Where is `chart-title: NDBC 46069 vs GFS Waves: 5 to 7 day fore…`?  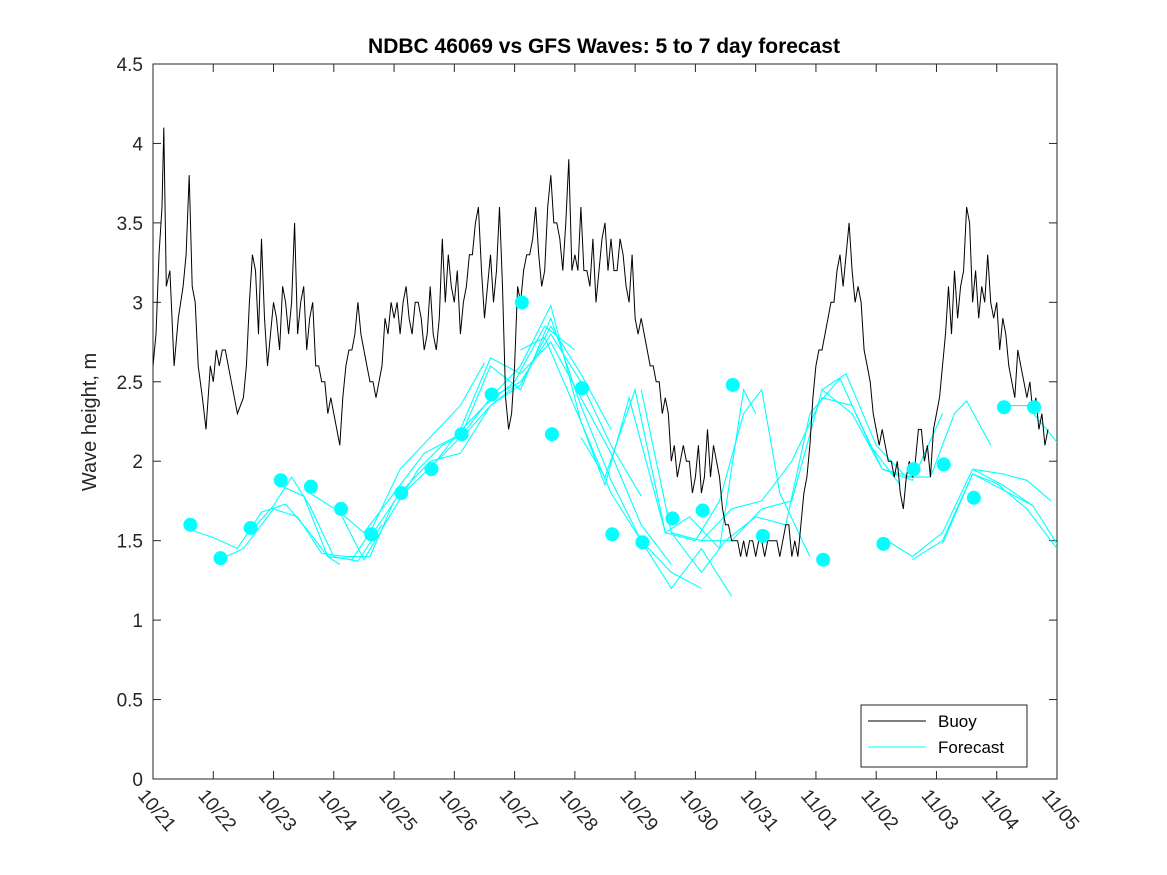
chart-title: NDBC 46069 vs GFS Waves: 5 to 7 day fore… is located at coordinates (604, 46).